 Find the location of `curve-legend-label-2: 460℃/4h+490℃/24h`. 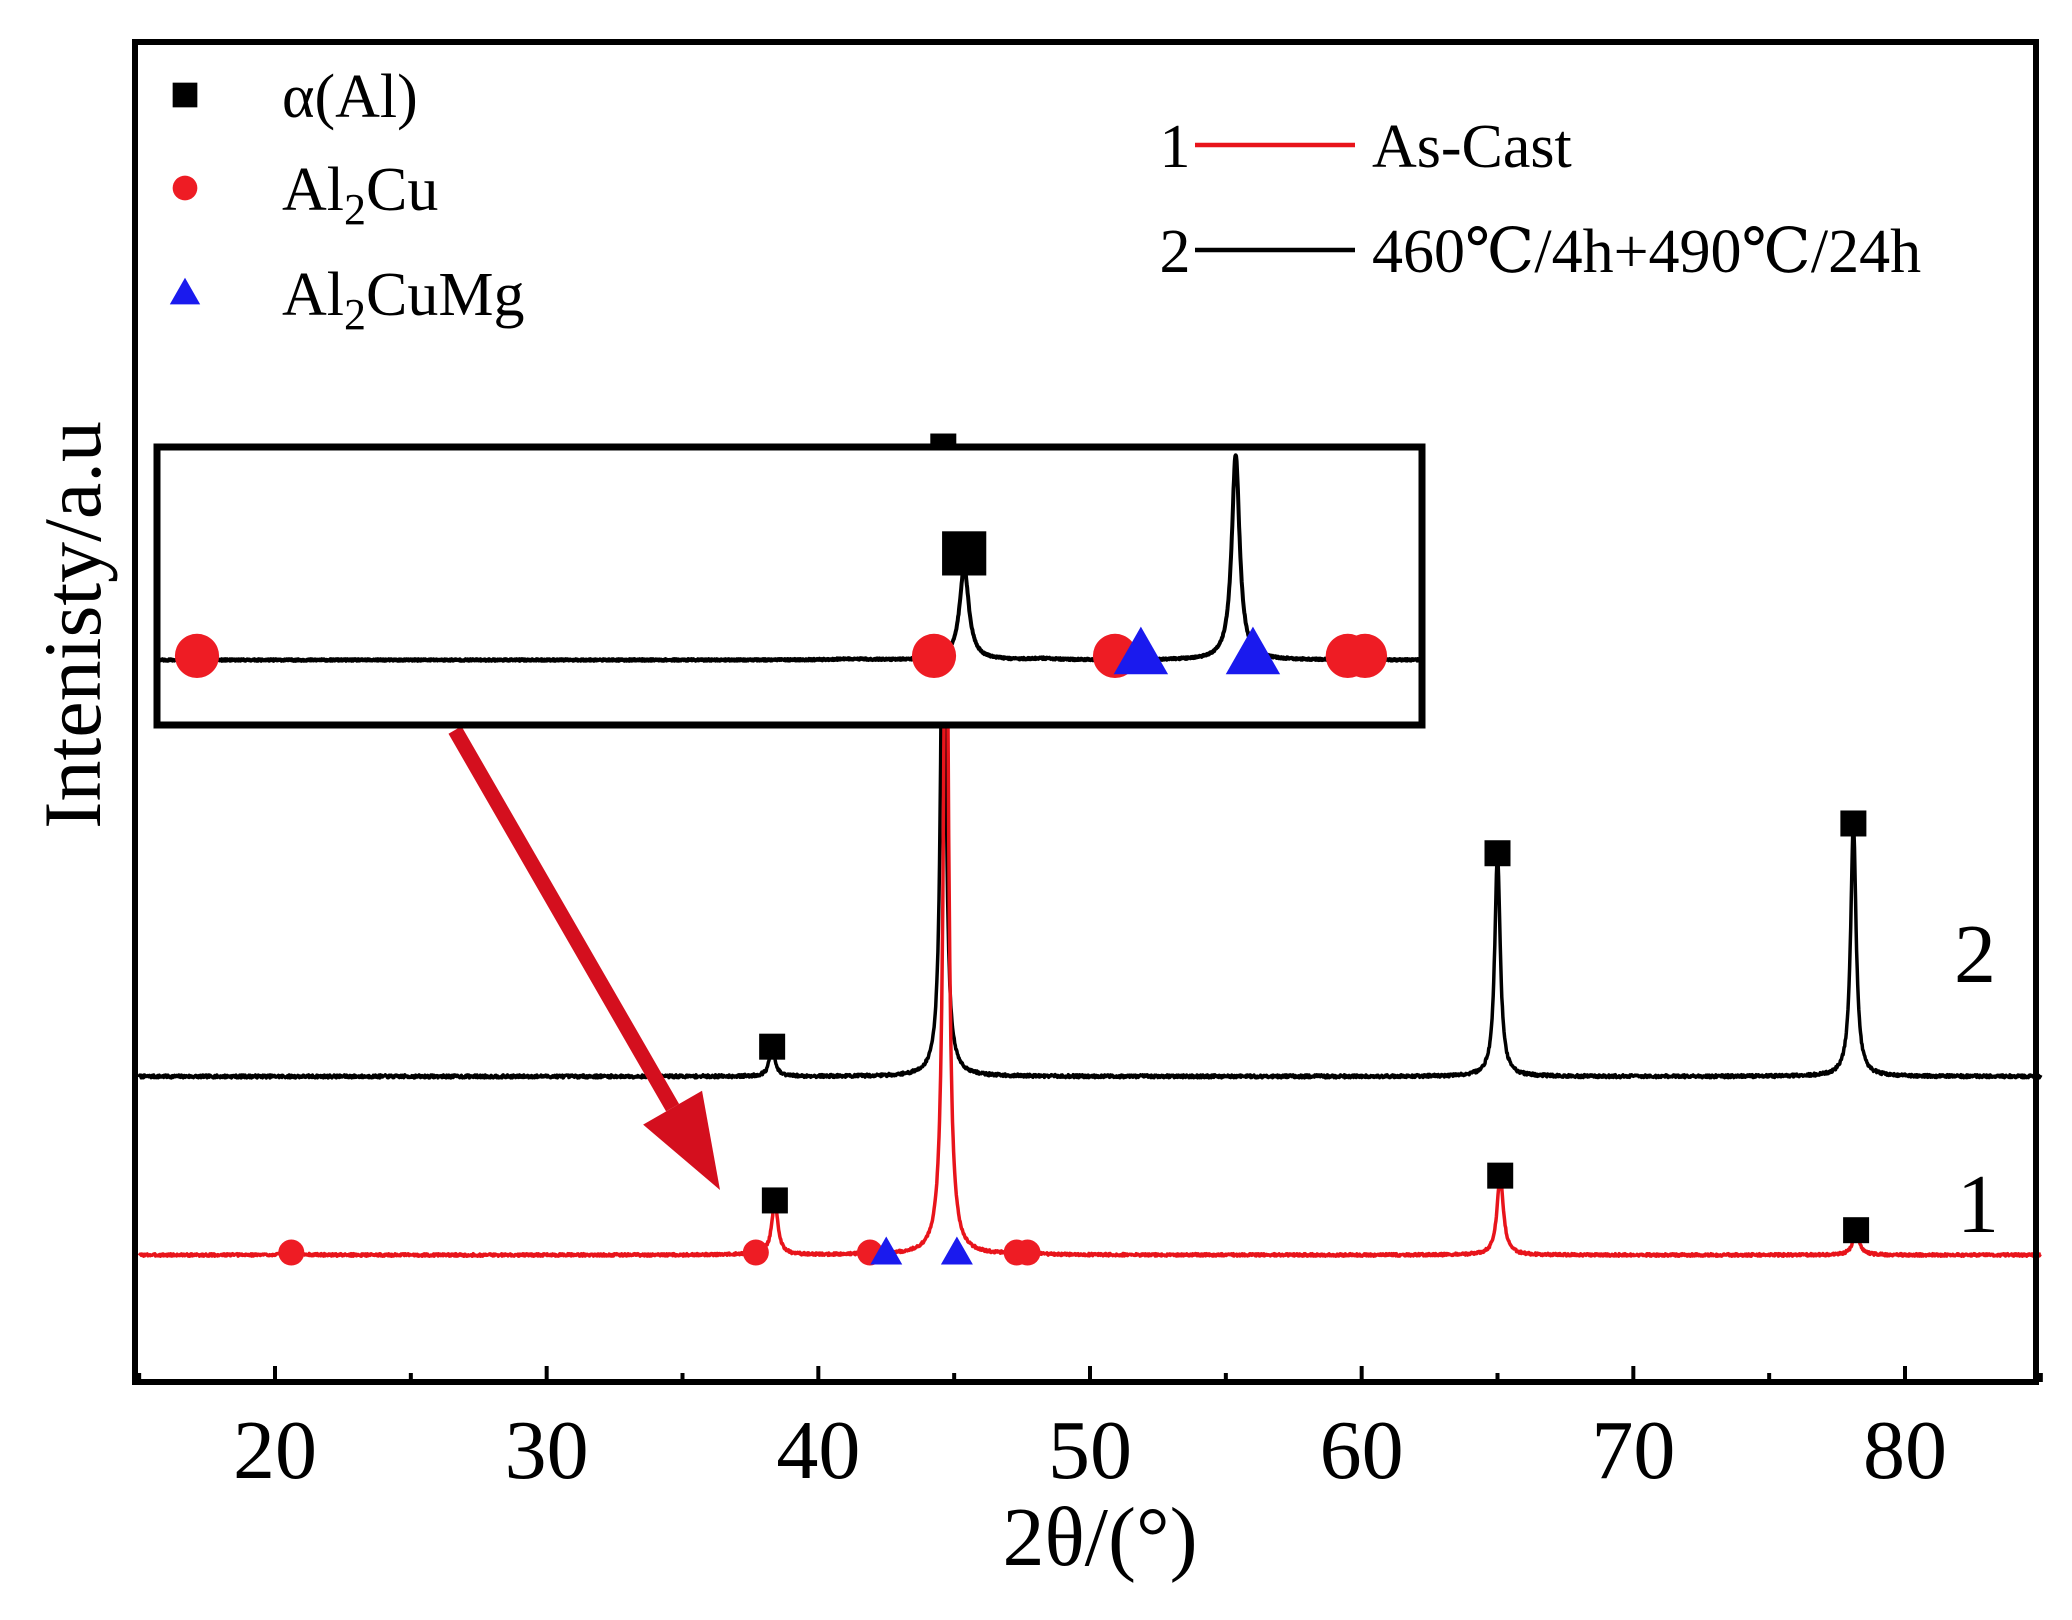

curve-legend-label-2: 460℃/4h+490℃/24h is located at coordinates (1646, 252).